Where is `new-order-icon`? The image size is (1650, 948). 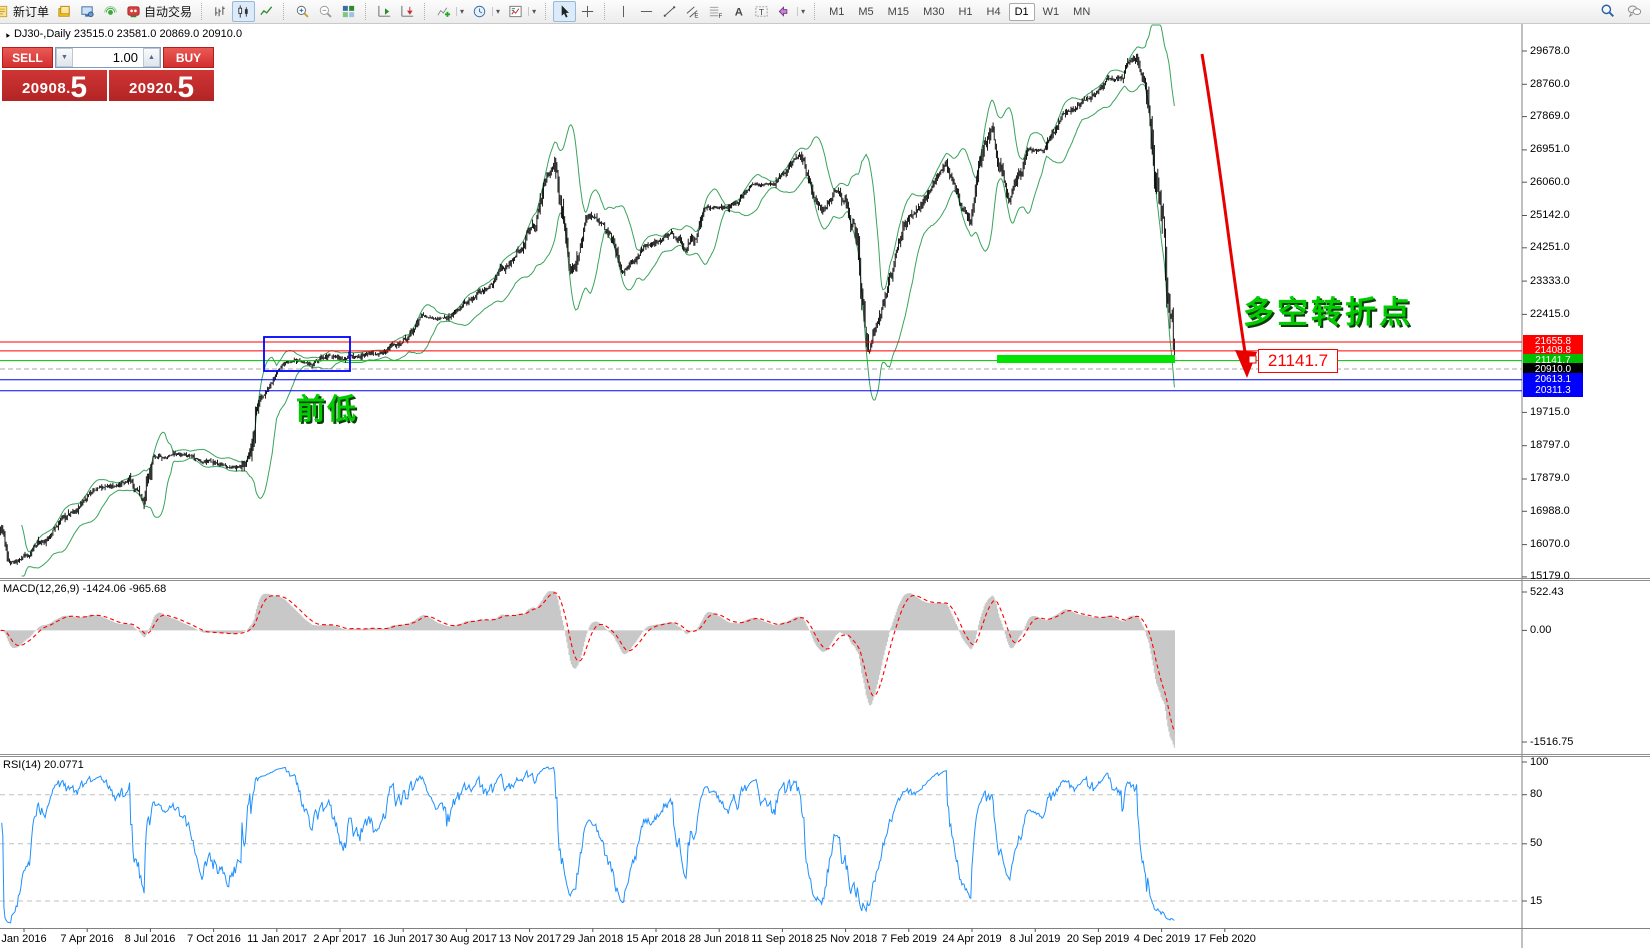
new-order-icon is located at coordinates (4, 11).